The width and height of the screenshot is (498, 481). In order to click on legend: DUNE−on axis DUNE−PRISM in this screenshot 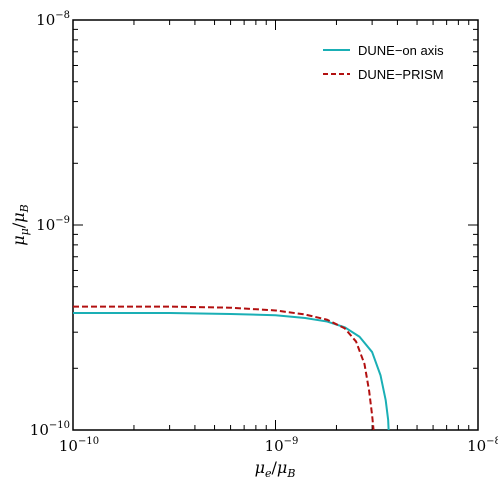, I will do `click(383, 62)`.